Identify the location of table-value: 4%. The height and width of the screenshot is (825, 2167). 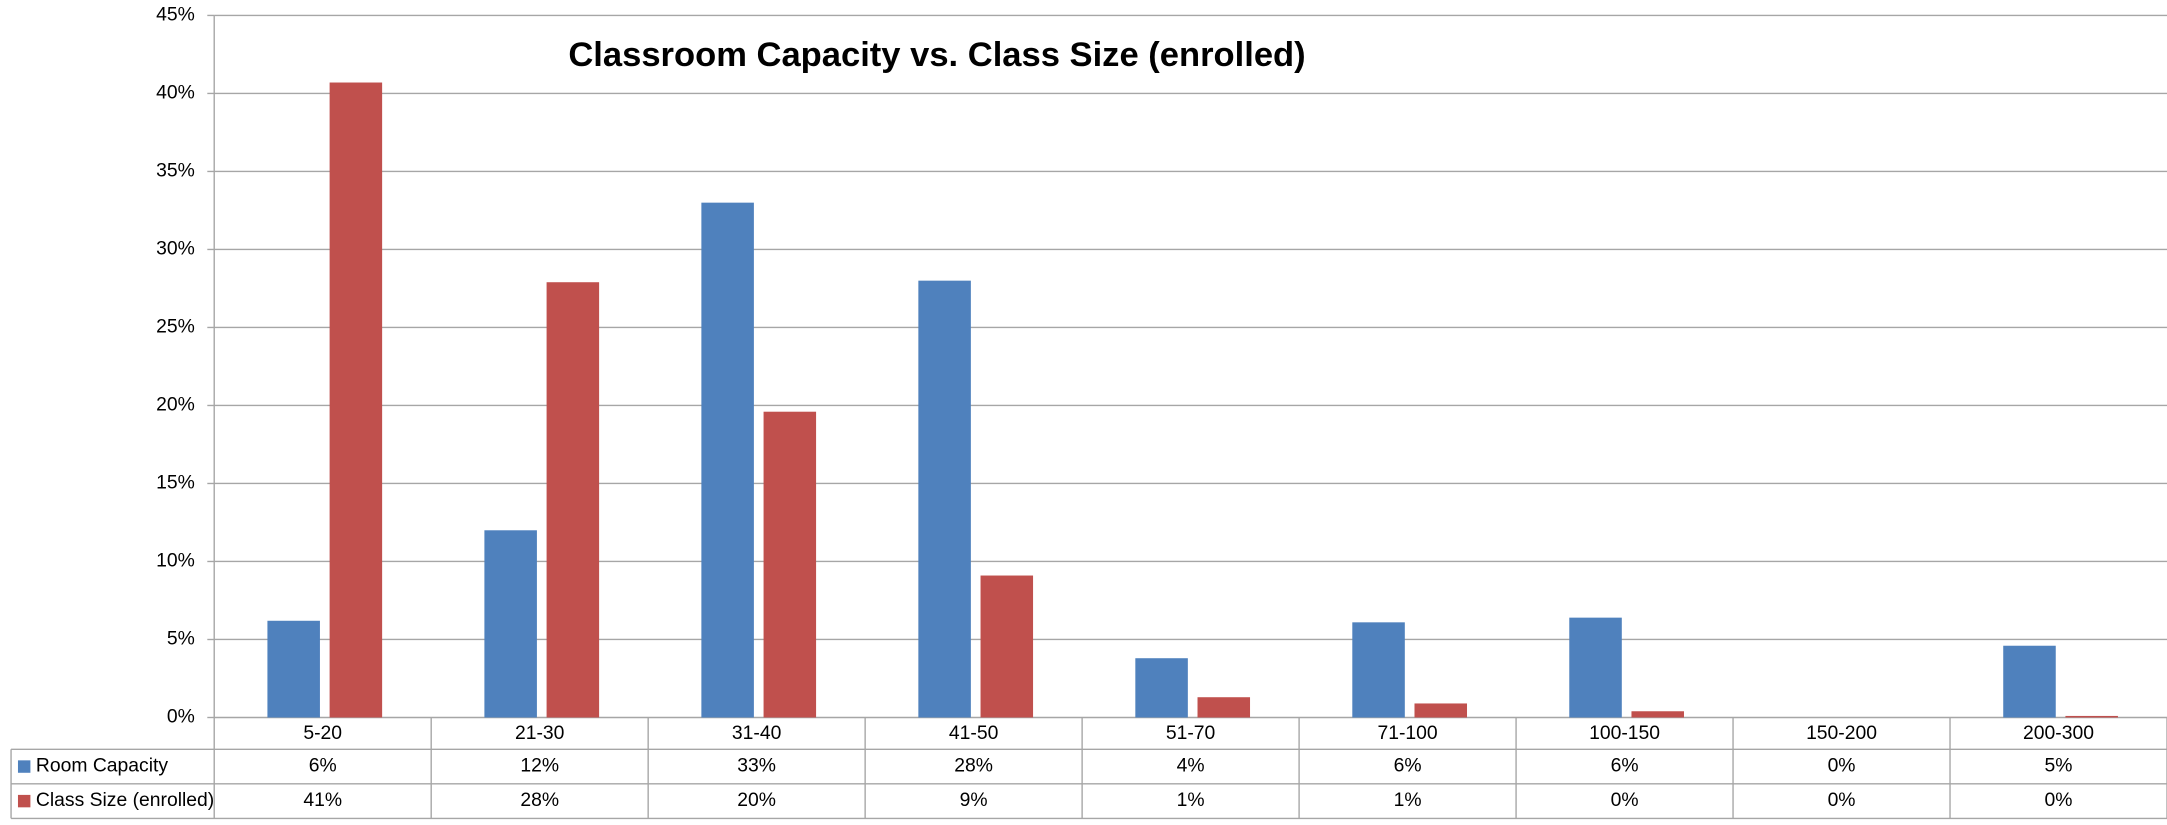
(1191, 766).